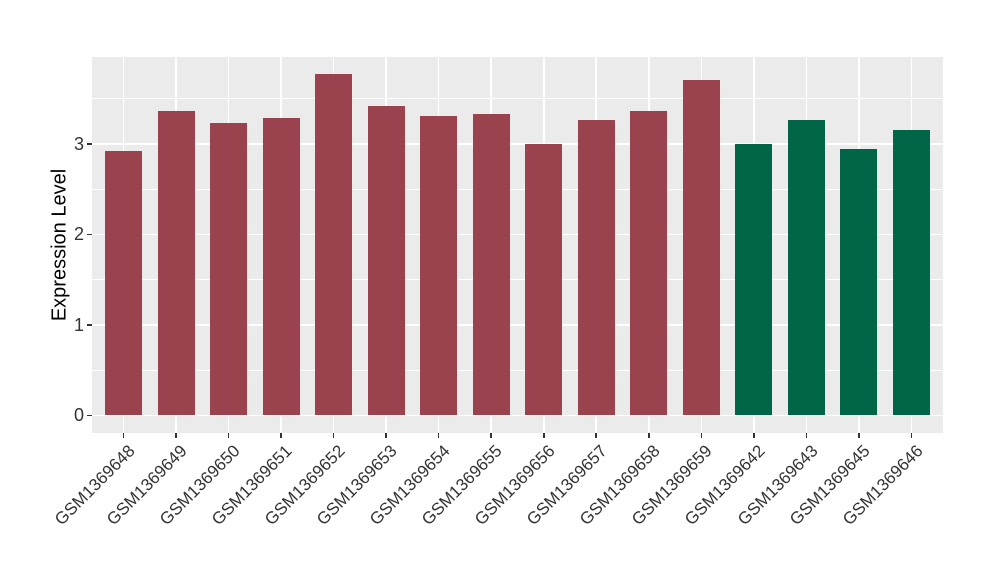  What do you see at coordinates (491, 265) in the screenshot?
I see `bar-GSM1369655` at bounding box center [491, 265].